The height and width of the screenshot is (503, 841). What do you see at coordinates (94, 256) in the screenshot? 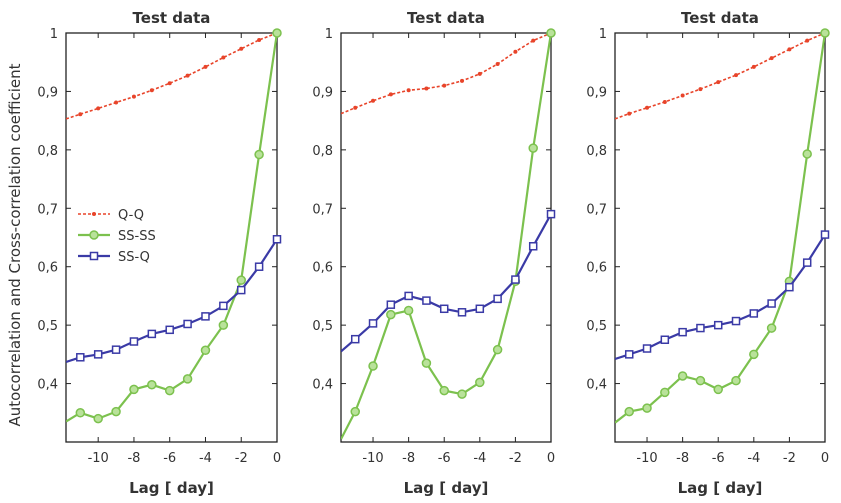
I see `legend-ss-q-marker` at bounding box center [94, 256].